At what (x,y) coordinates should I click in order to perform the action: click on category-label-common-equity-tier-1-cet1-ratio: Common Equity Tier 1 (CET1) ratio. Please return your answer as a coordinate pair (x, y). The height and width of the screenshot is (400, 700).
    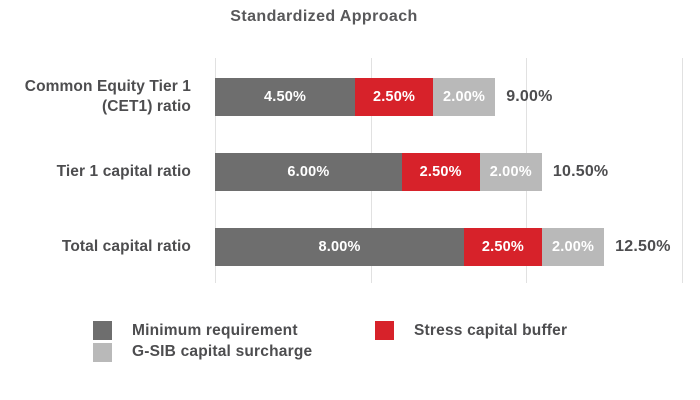
    Looking at the image, I should click on (107, 96).